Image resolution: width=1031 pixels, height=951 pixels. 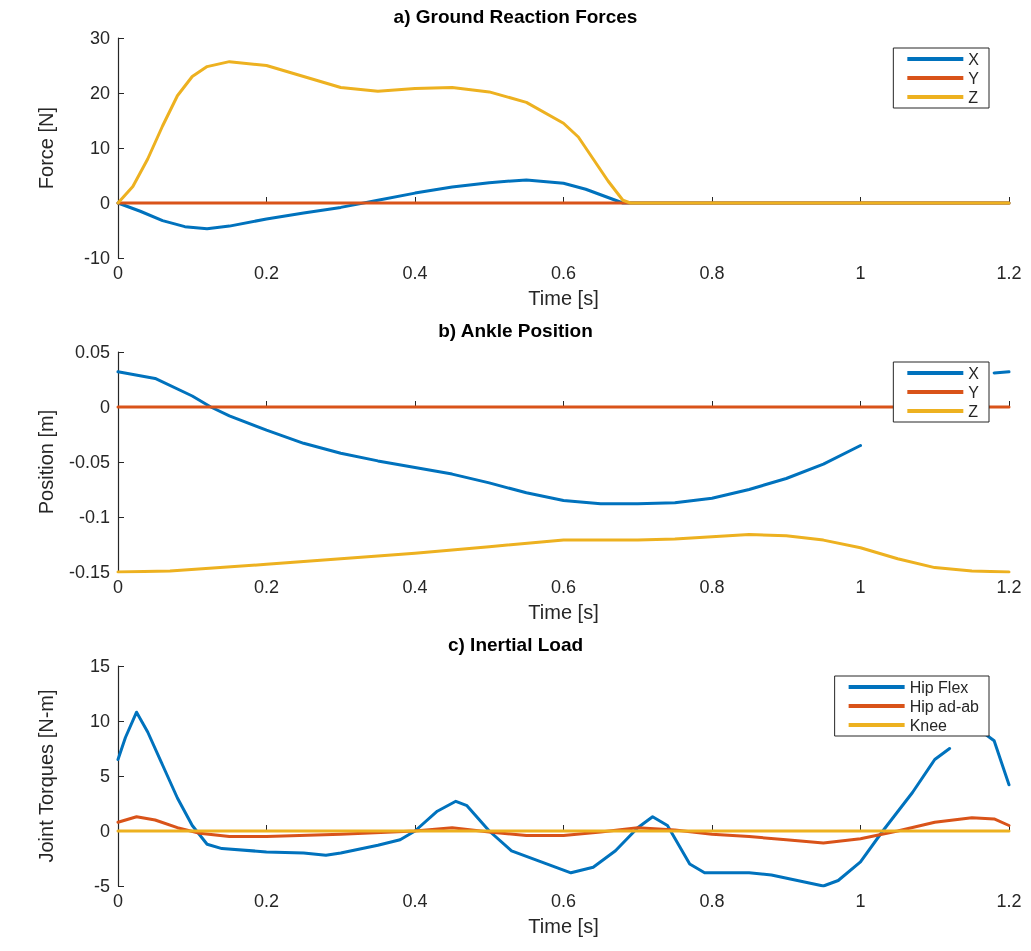 What do you see at coordinates (89, 462) in the screenshot?
I see `y-tick-label: -0.05` at bounding box center [89, 462].